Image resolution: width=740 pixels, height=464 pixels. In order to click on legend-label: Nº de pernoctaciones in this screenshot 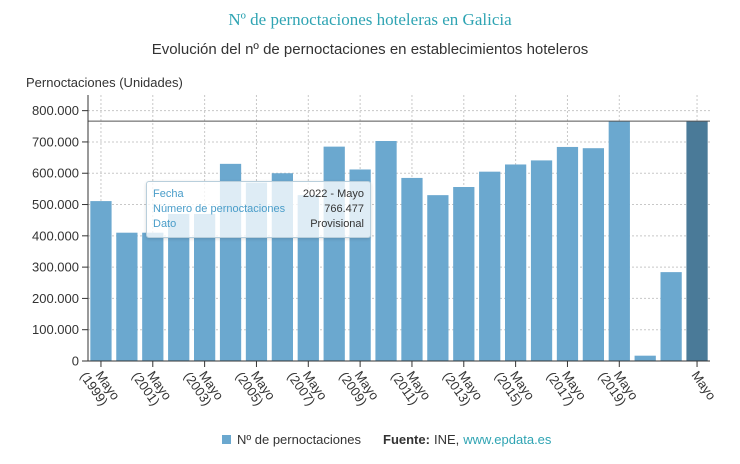, I will do `click(299, 439)`.